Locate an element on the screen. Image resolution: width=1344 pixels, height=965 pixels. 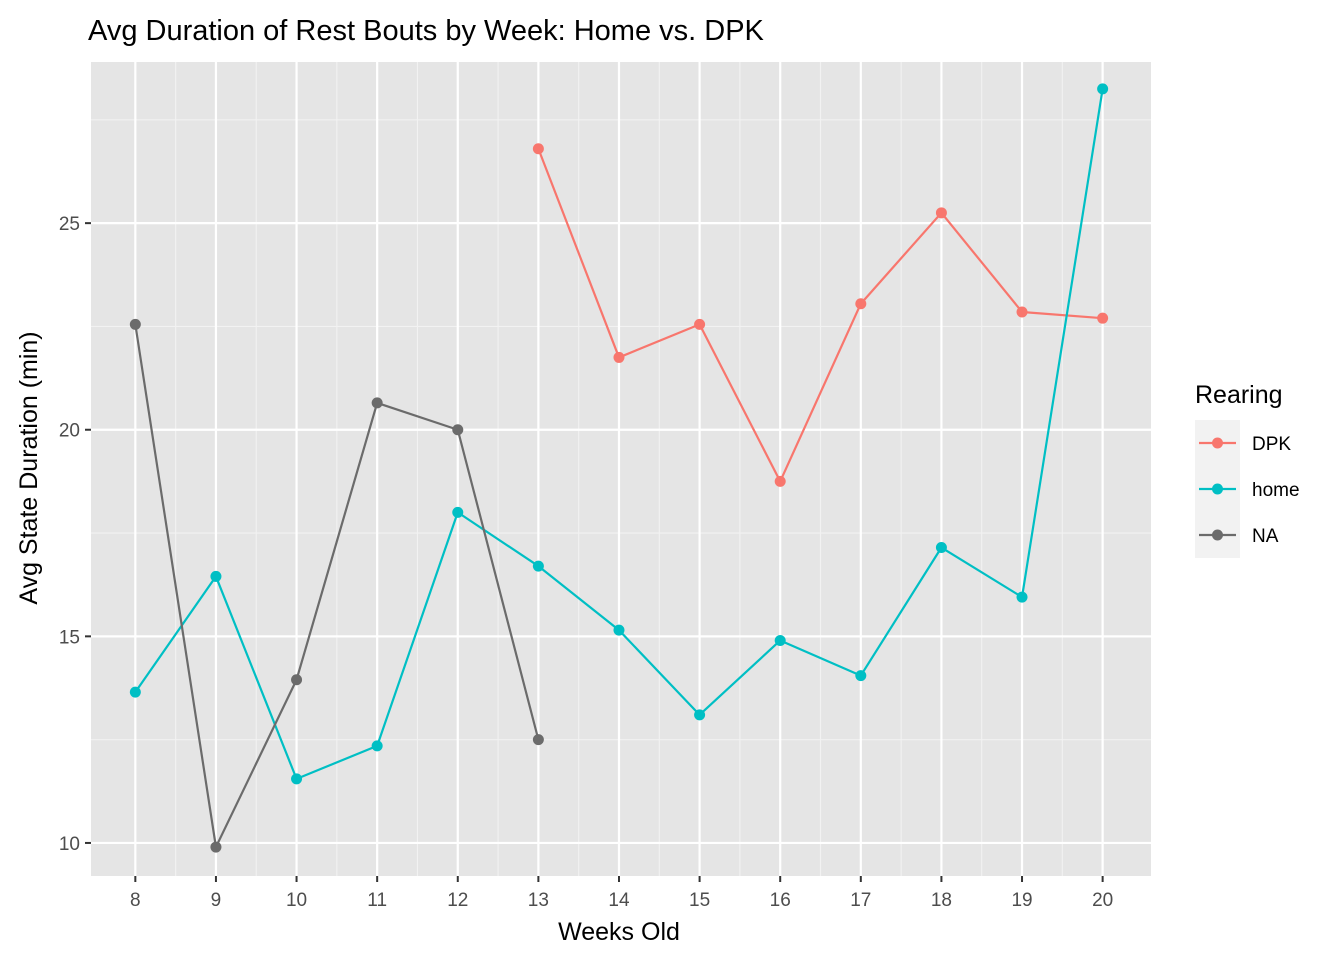
legend: Rearing DPK home NA is located at coordinates (1247, 469).